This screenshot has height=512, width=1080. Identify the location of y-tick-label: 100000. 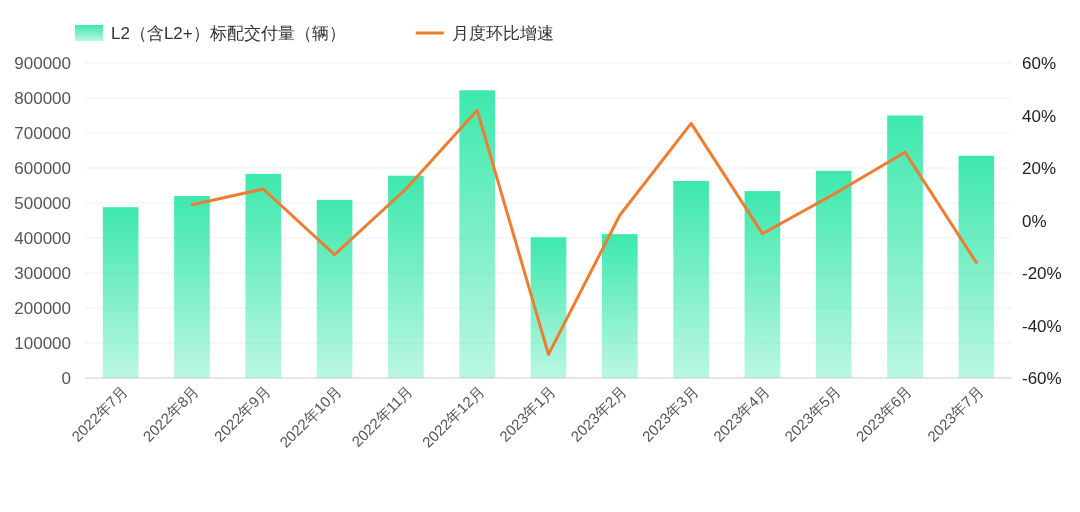
(42, 343).